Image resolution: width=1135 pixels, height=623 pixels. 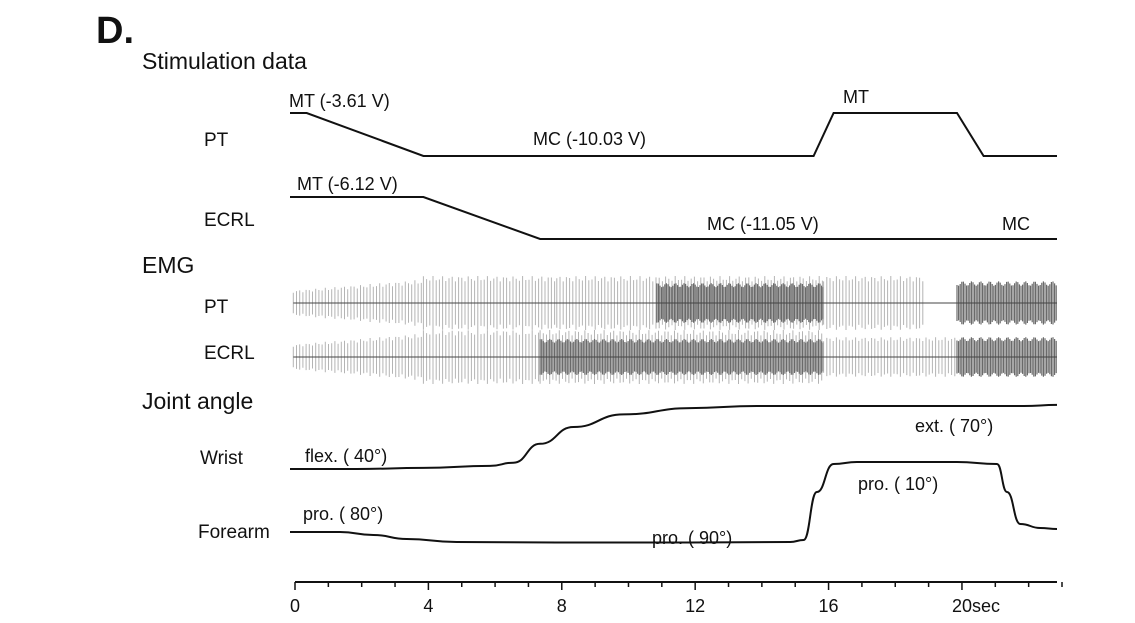 What do you see at coordinates (673, 218) in the screenshot?
I see `stim-line-ecrl` at bounding box center [673, 218].